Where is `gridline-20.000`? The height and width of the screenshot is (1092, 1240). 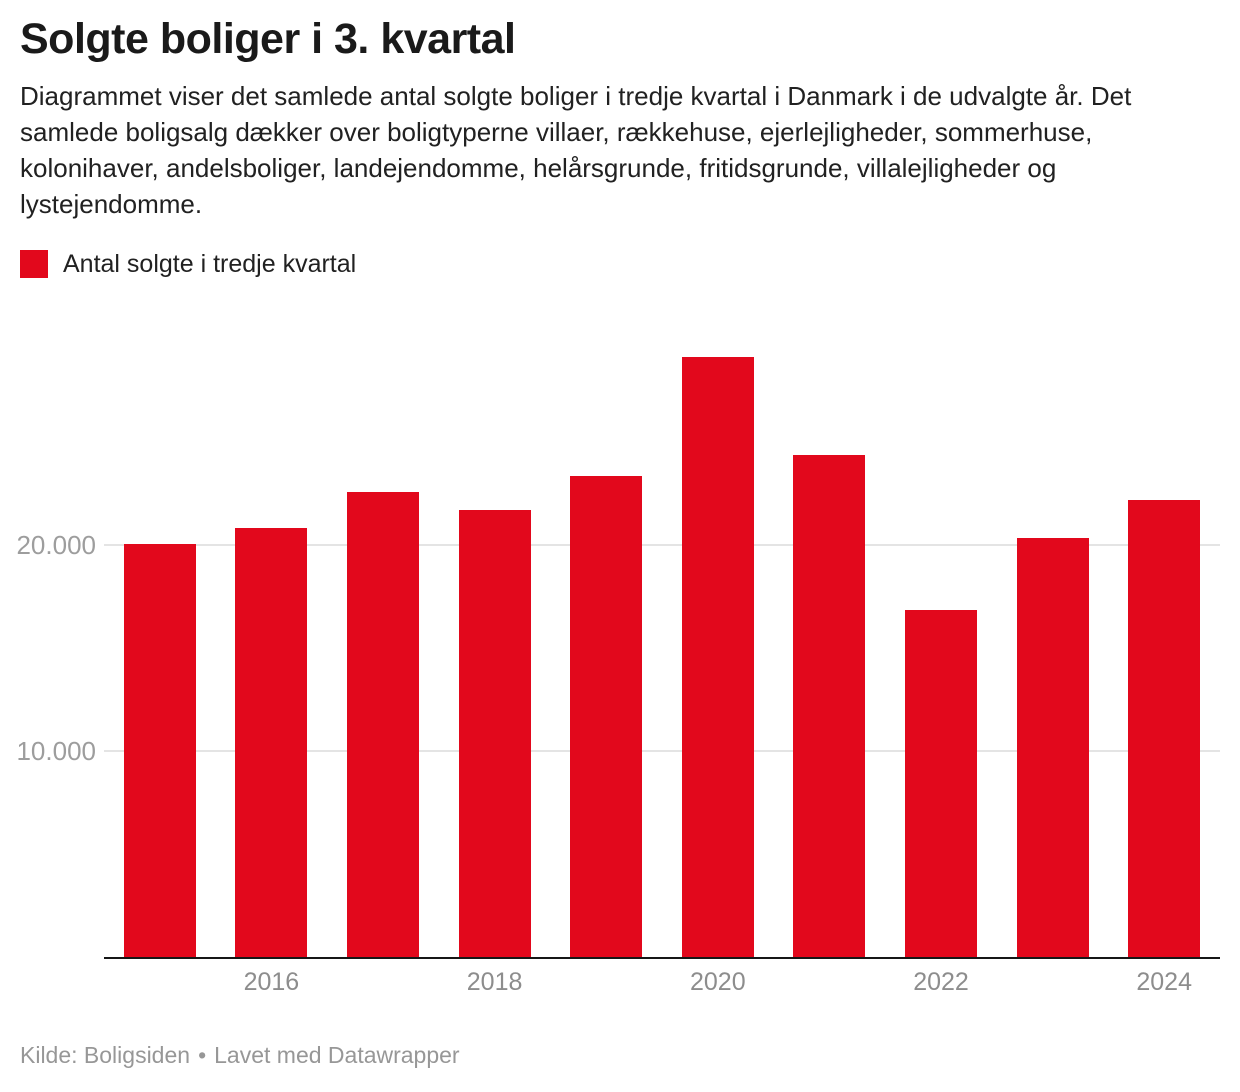
gridline-20.000 is located at coordinates (662, 545).